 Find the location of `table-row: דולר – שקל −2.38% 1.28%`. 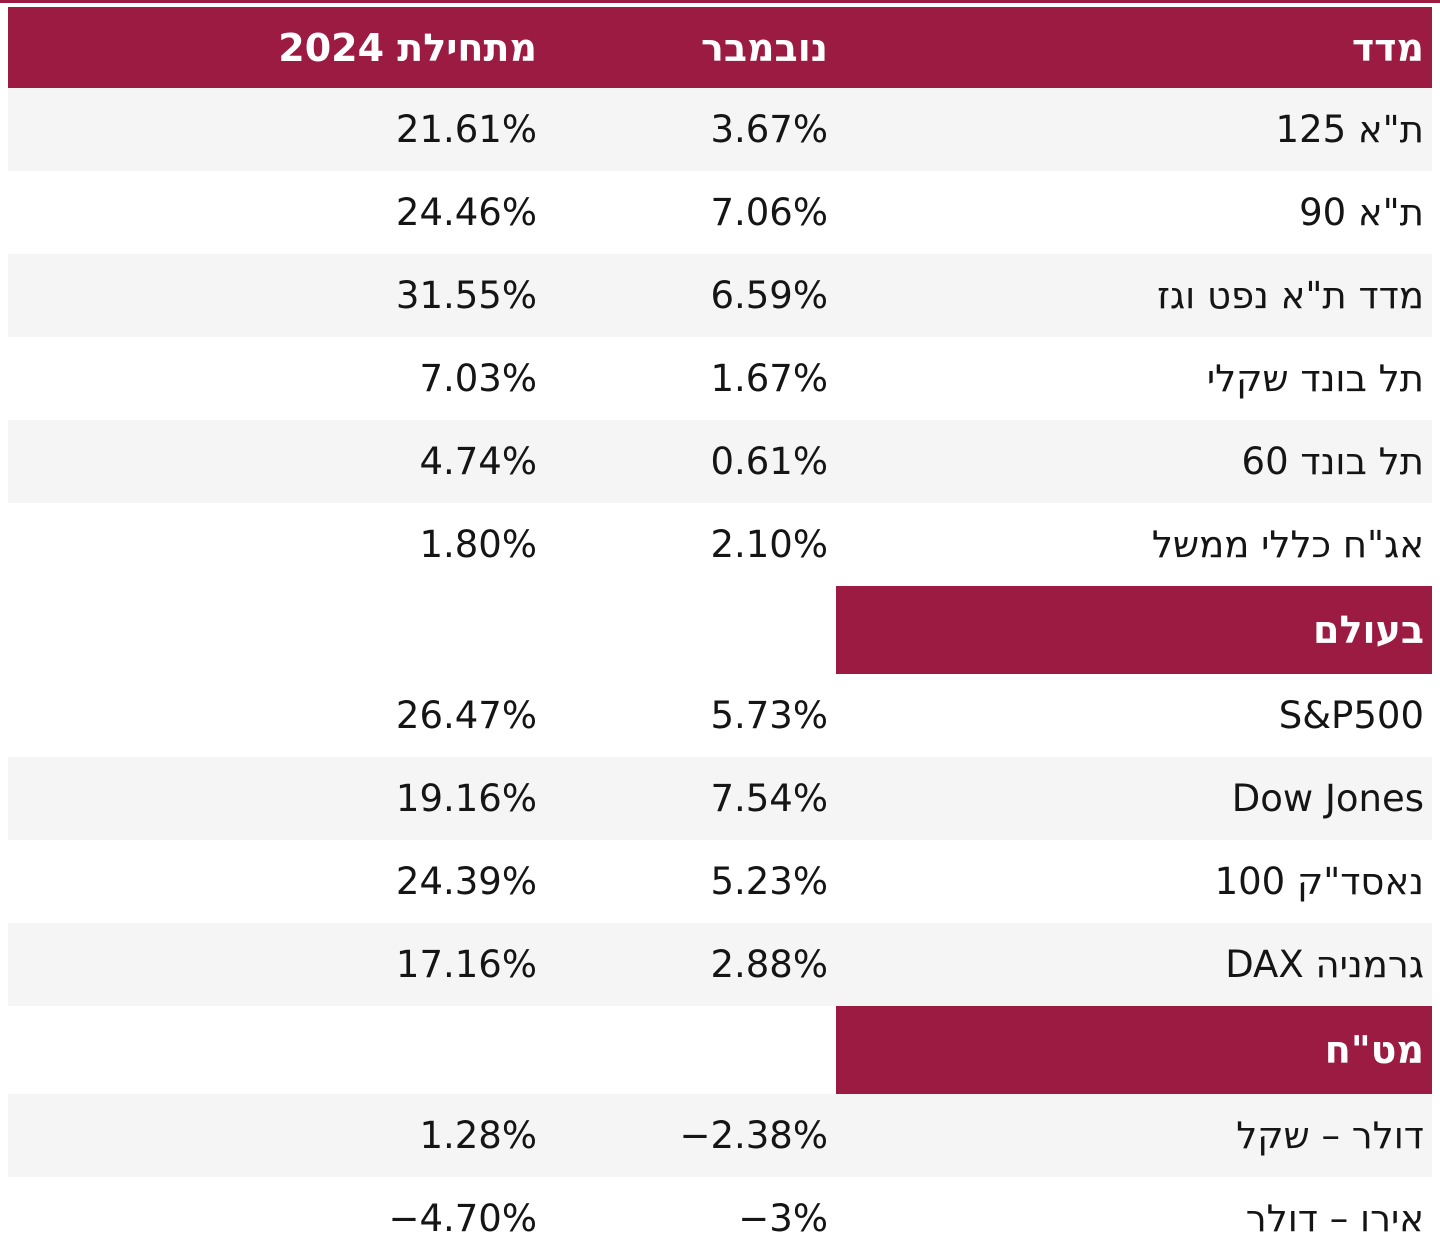

table-row: דולר – שקל −2.38% 1.28% is located at coordinates (720, 1135).